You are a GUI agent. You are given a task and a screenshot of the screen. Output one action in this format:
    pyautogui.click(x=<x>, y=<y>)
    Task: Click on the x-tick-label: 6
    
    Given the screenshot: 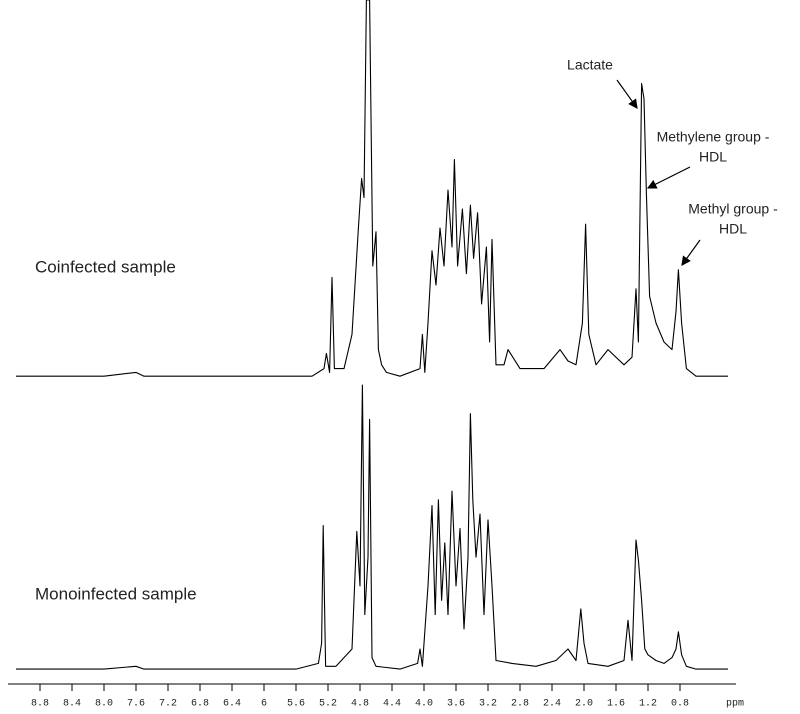 What is the action you would take?
    pyautogui.click(x=264, y=704)
    